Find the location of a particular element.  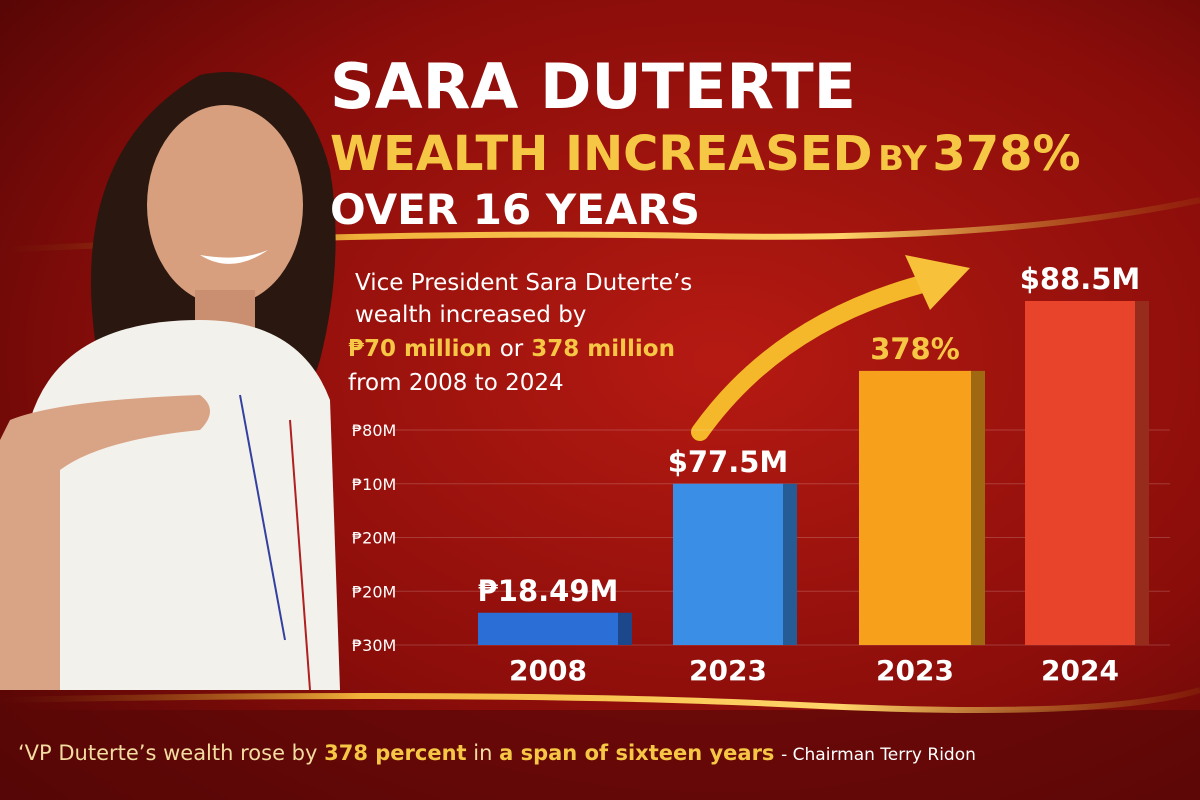

x-tick-label: 2008 is located at coordinates (548, 670).